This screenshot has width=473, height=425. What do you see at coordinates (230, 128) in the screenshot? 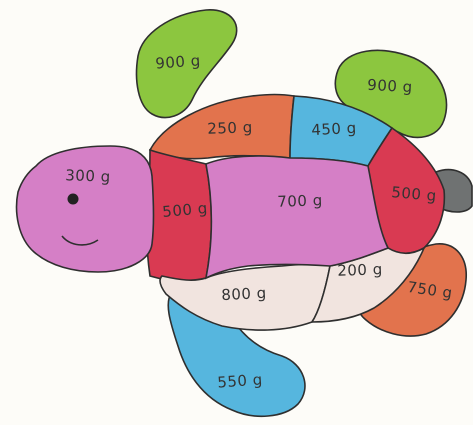
I see `shell-top-orange-label: 250 g` at bounding box center [230, 128].